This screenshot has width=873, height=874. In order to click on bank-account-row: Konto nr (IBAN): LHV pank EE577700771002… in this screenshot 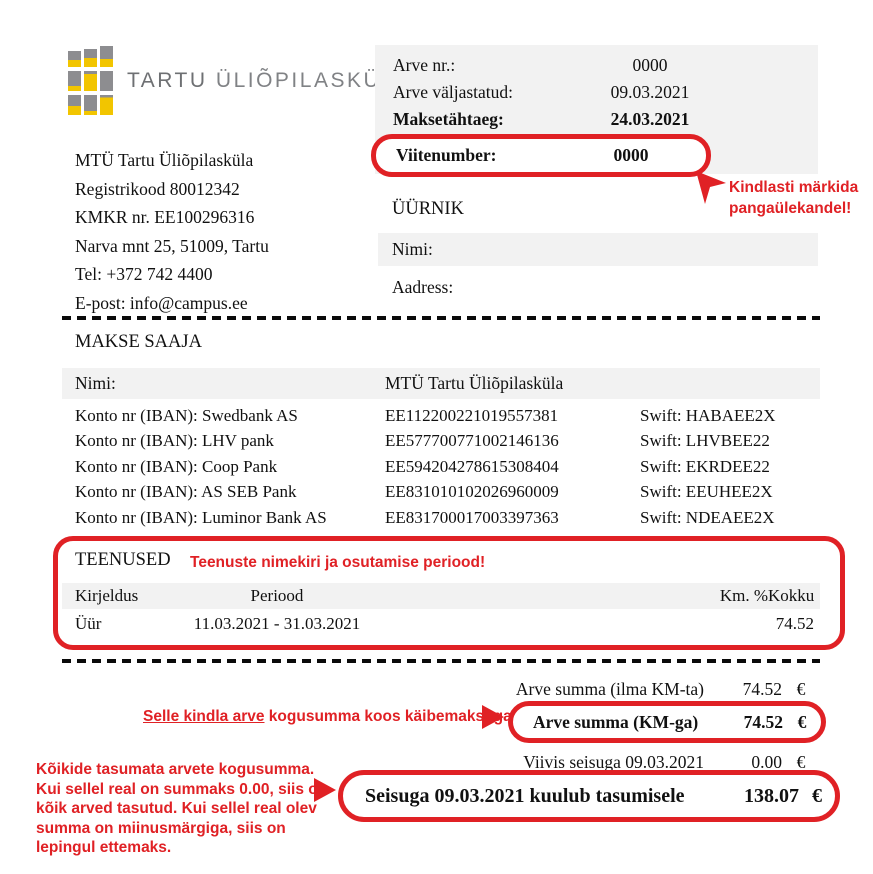, I will do `click(441, 442)`.